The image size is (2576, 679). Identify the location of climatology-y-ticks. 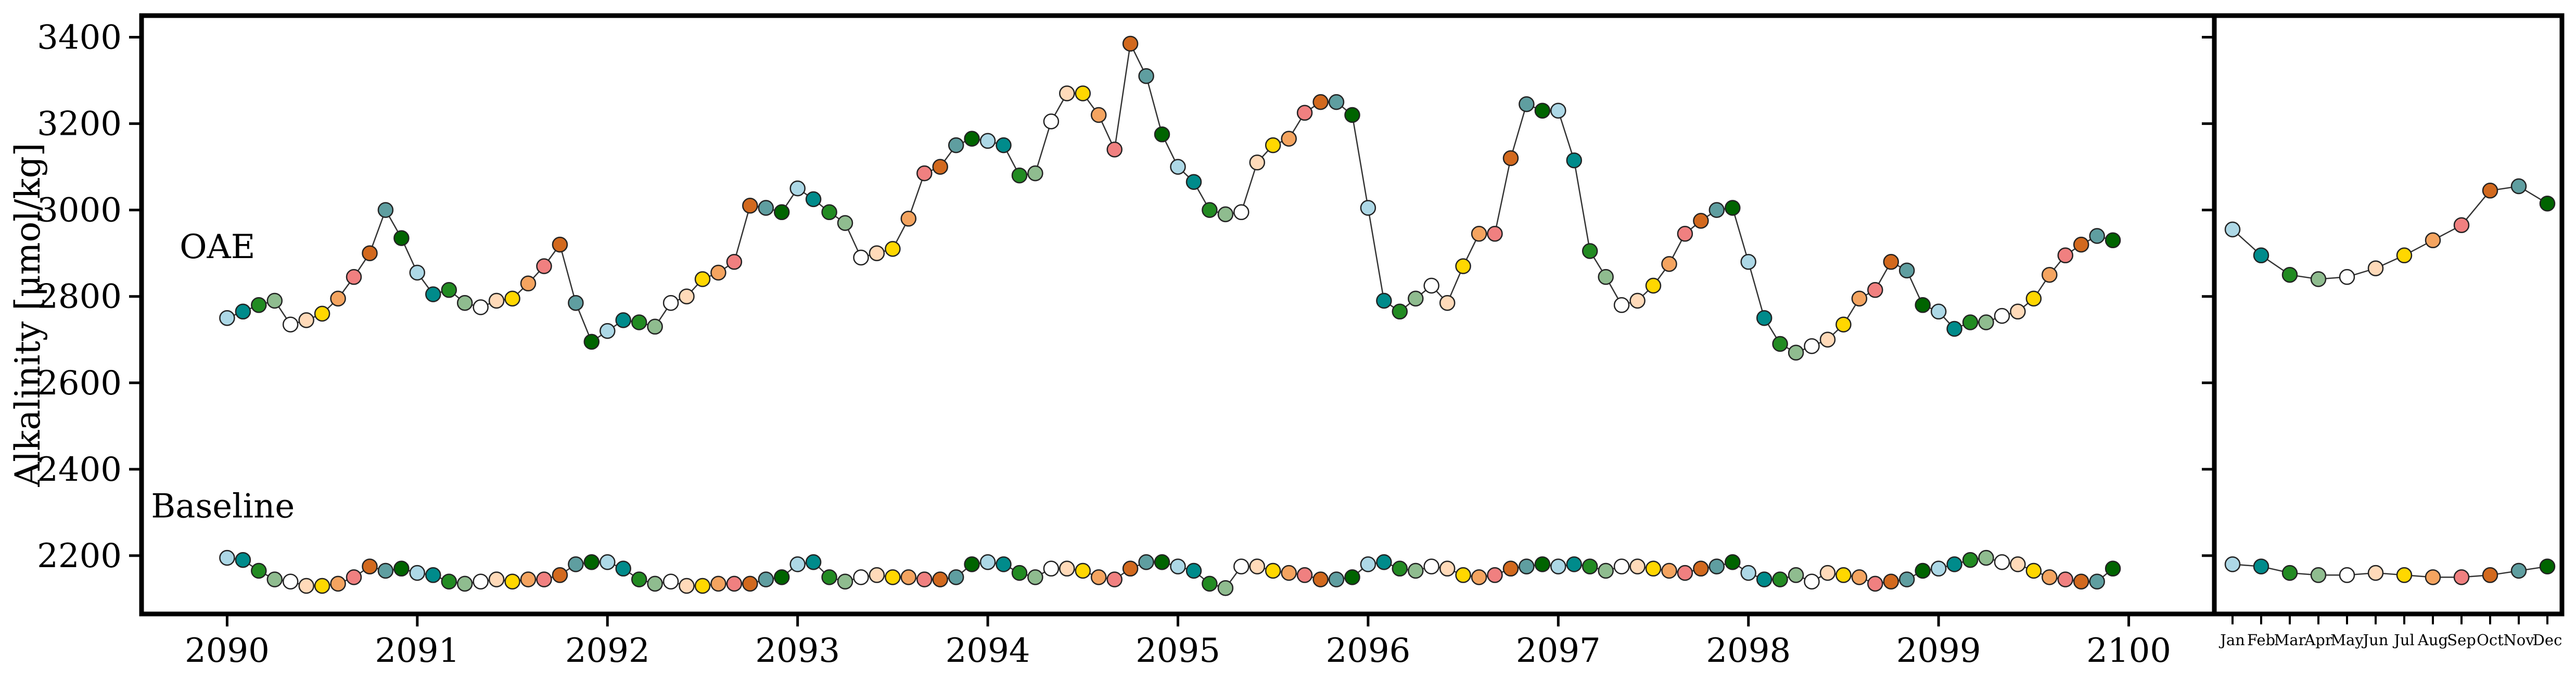
(2208, 296).